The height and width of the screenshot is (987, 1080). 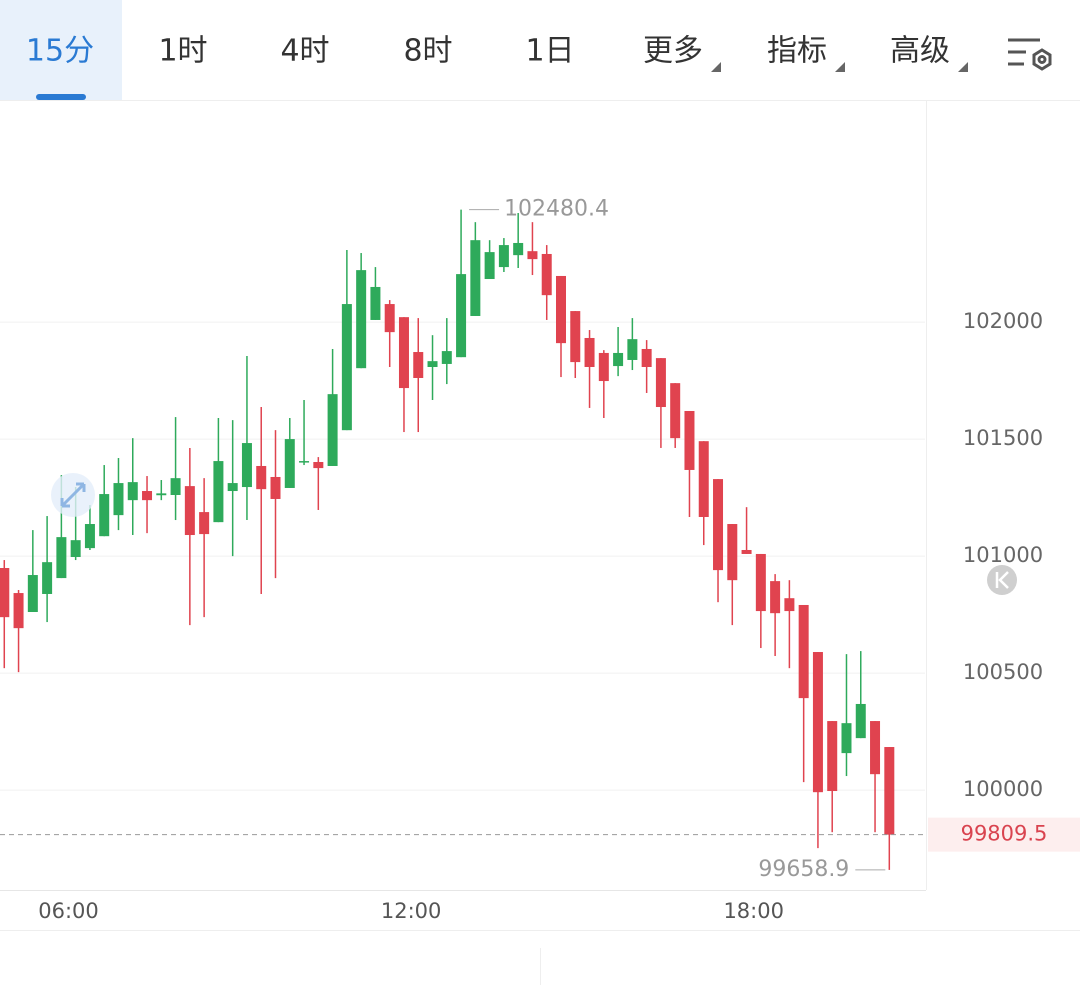 What do you see at coordinates (411, 911) in the screenshot?
I see `x-tick-label: 12:00` at bounding box center [411, 911].